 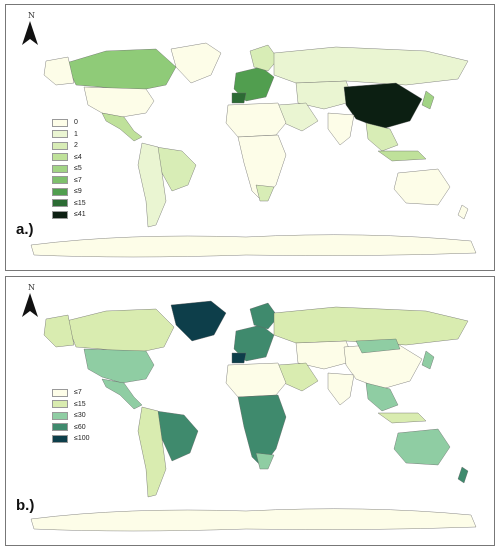 What do you see at coordinates (25, 229) in the screenshot?
I see `panel-label-a: a.)` at bounding box center [25, 229].